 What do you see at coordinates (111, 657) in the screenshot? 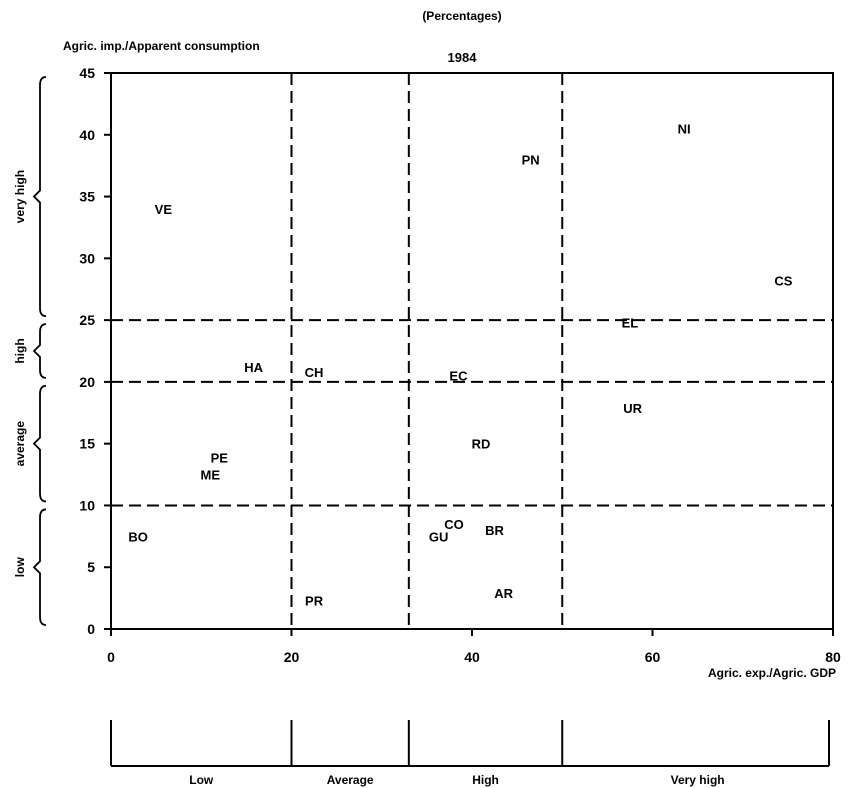
I see `x-tick-label: 0` at bounding box center [111, 657].